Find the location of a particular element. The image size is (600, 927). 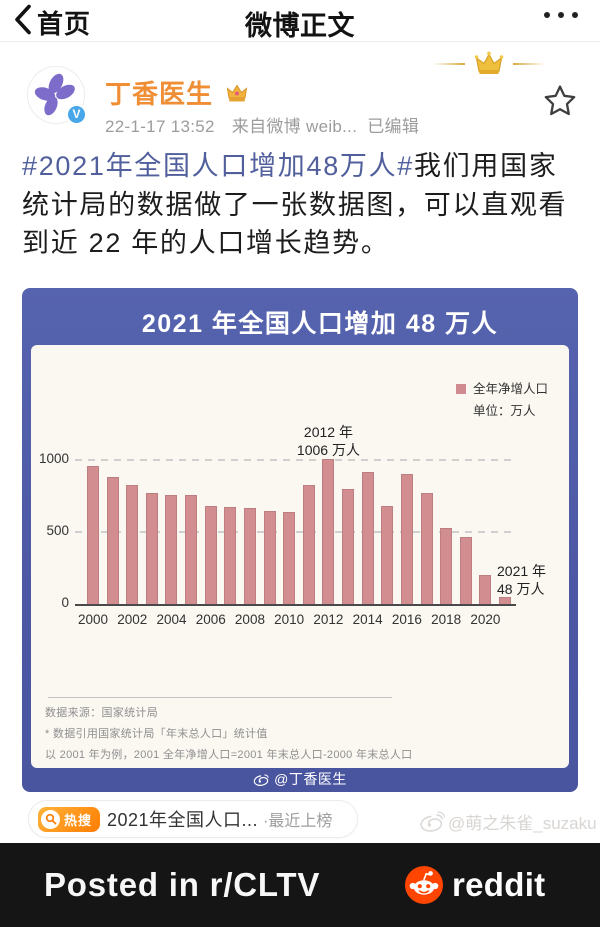

legend-label: 全年净增人口 is located at coordinates (510, 389).